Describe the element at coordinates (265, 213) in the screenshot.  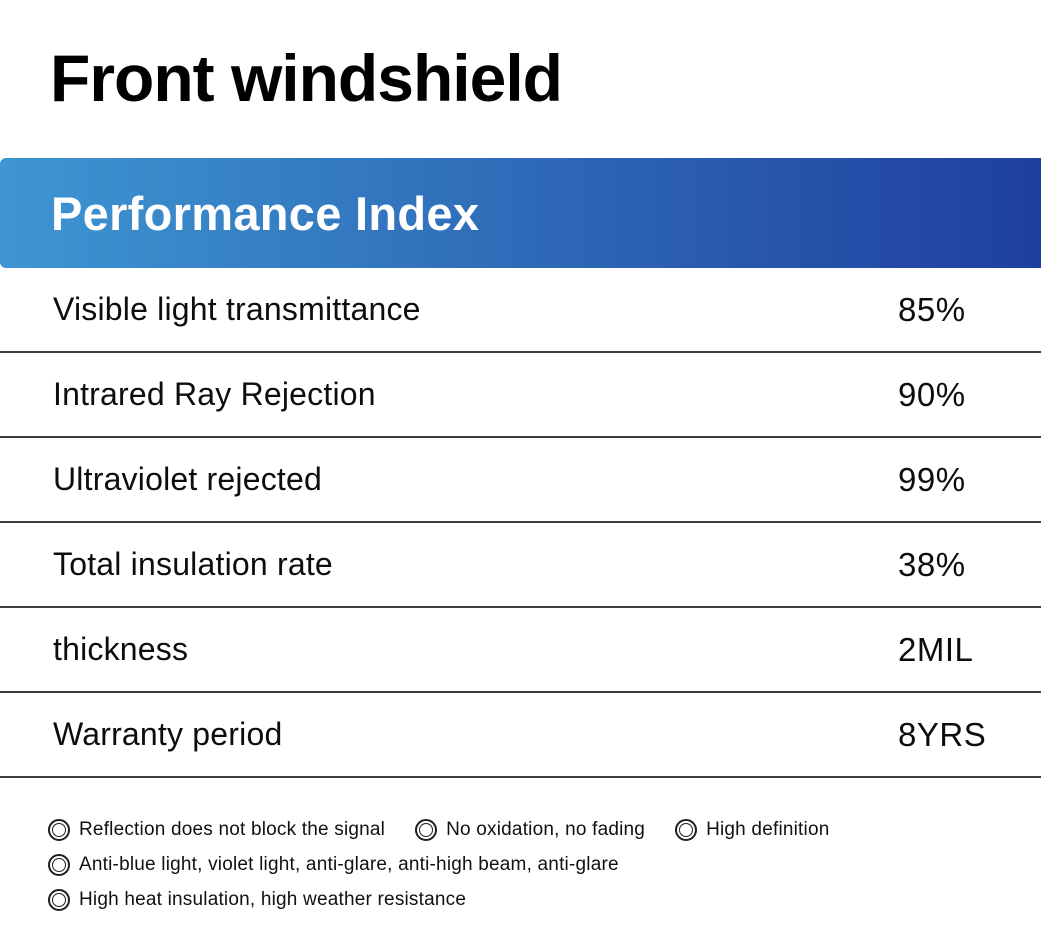
I see `performance-band-title: Performance Index` at that location.